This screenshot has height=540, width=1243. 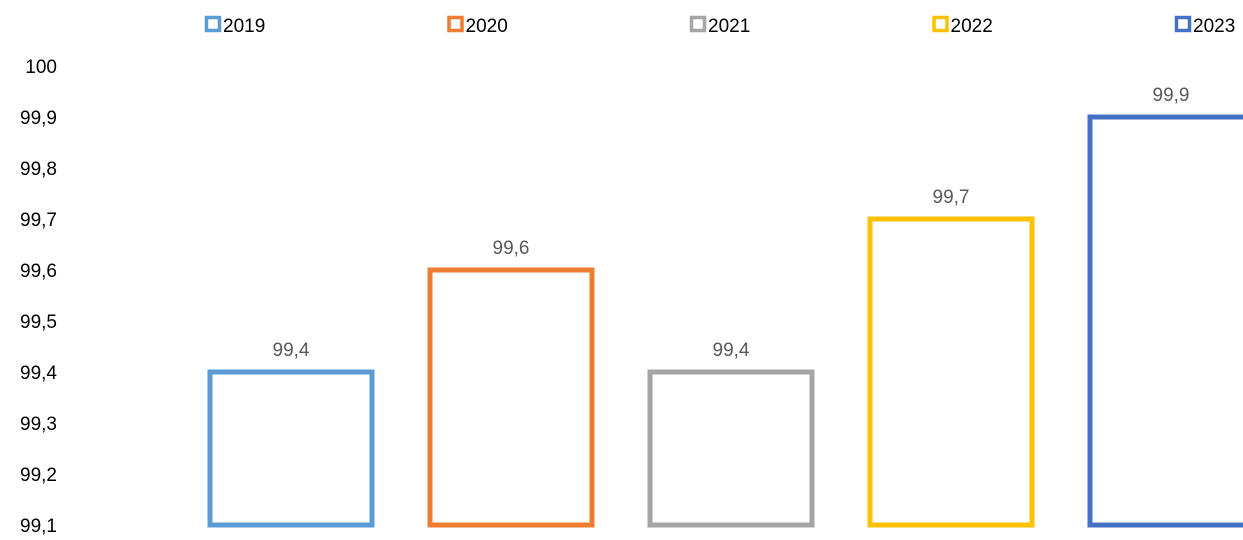 I want to click on data-label-2022: 99,7, so click(x=951, y=197).